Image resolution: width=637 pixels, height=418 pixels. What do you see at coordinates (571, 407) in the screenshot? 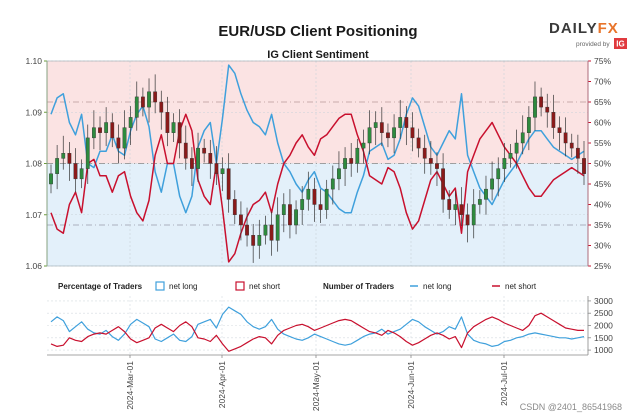
I see `watermark: CSDN @2401_86541968` at bounding box center [571, 407].